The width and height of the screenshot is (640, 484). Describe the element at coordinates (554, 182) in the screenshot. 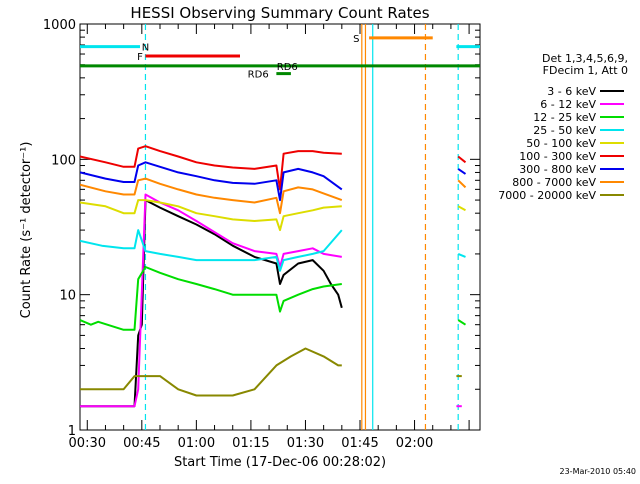

I see `legend-entry-label: 800 - 7000 keV` at that location.